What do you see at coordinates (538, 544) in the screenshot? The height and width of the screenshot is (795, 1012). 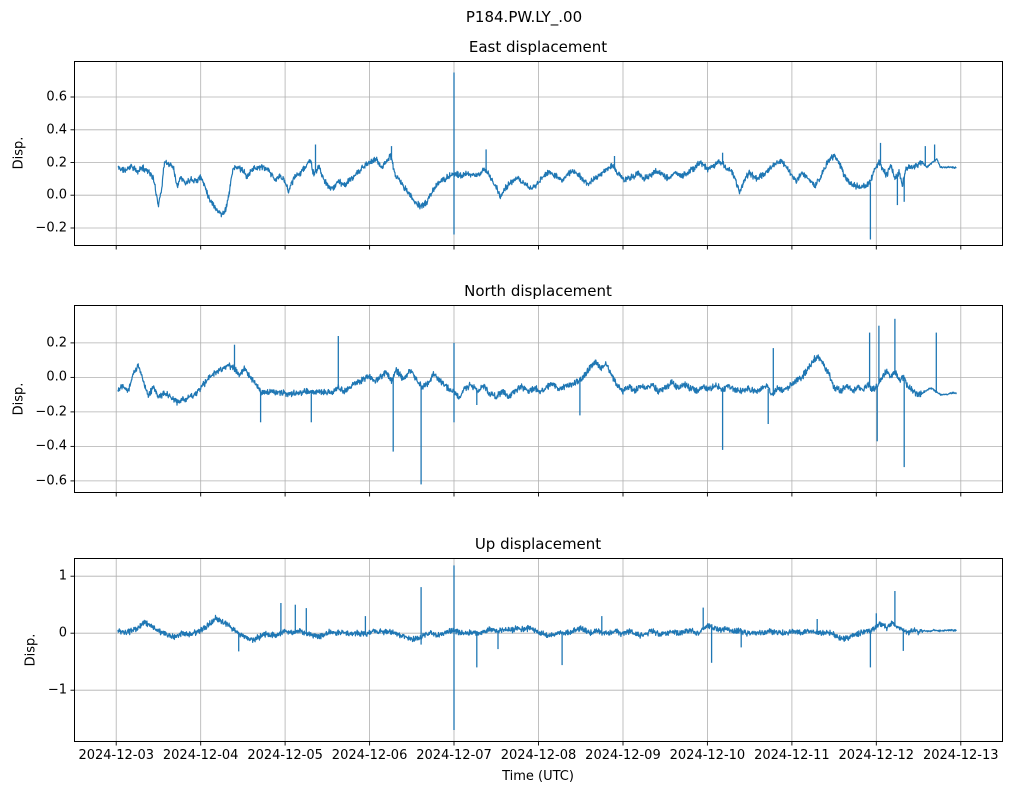 I see `subplot-title-up: Up displacement` at bounding box center [538, 544].